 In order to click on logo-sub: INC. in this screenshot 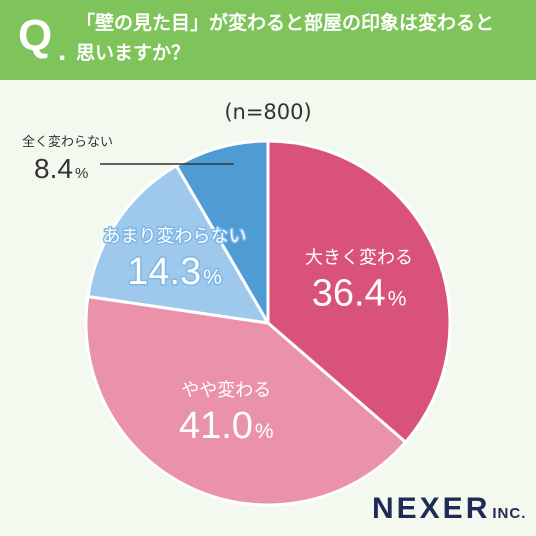, I will do `click(509, 513)`.